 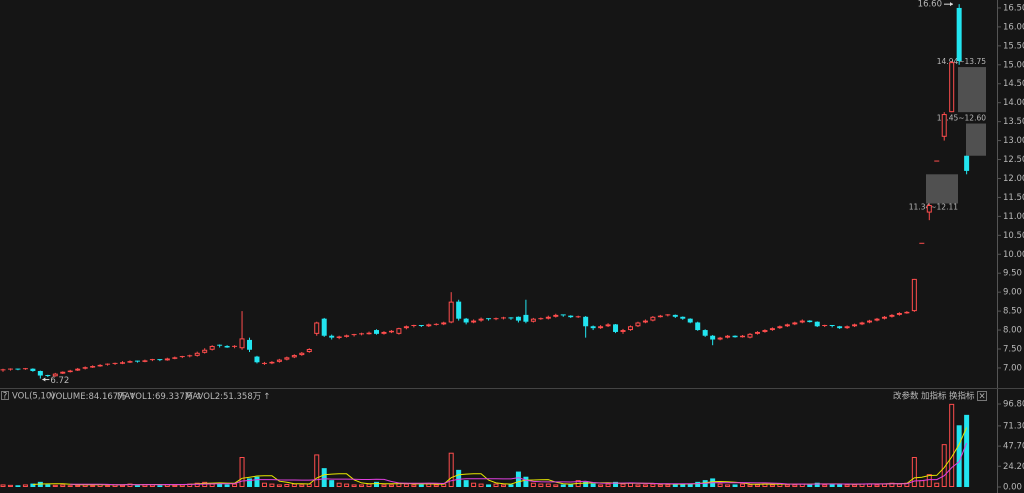 What do you see at coordinates (1013, 103) in the screenshot?
I see `y-tick-label: 14.00` at bounding box center [1013, 103].